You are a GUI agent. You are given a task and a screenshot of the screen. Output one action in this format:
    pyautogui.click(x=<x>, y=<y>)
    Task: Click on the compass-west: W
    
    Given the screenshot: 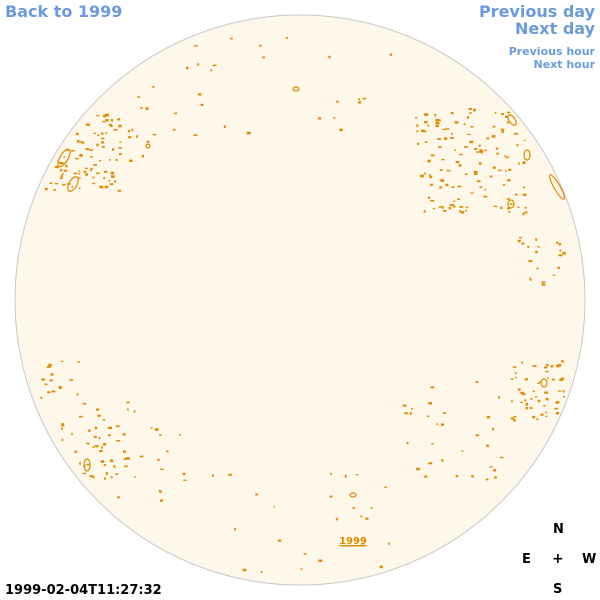 What is the action you would take?
    pyautogui.click(x=589, y=559)
    